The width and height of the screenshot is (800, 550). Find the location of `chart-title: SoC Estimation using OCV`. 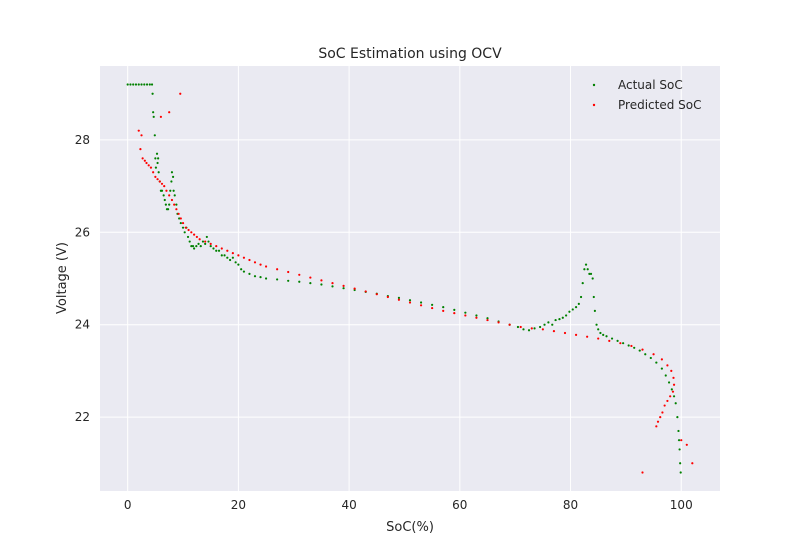

chart-title: SoC Estimation using OCV is located at coordinates (410, 54).